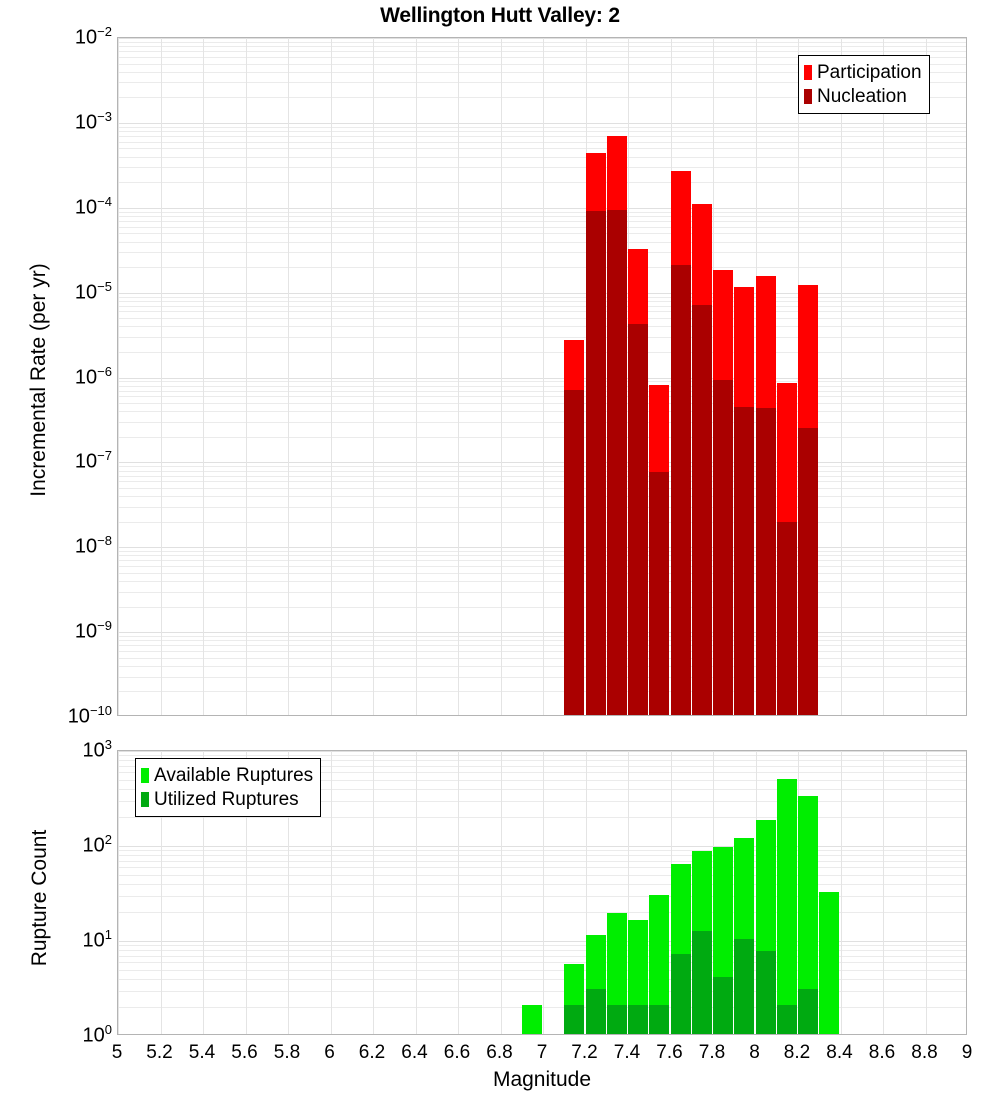  I want to click on y-tick-label: 10⁻³, so click(93, 121).